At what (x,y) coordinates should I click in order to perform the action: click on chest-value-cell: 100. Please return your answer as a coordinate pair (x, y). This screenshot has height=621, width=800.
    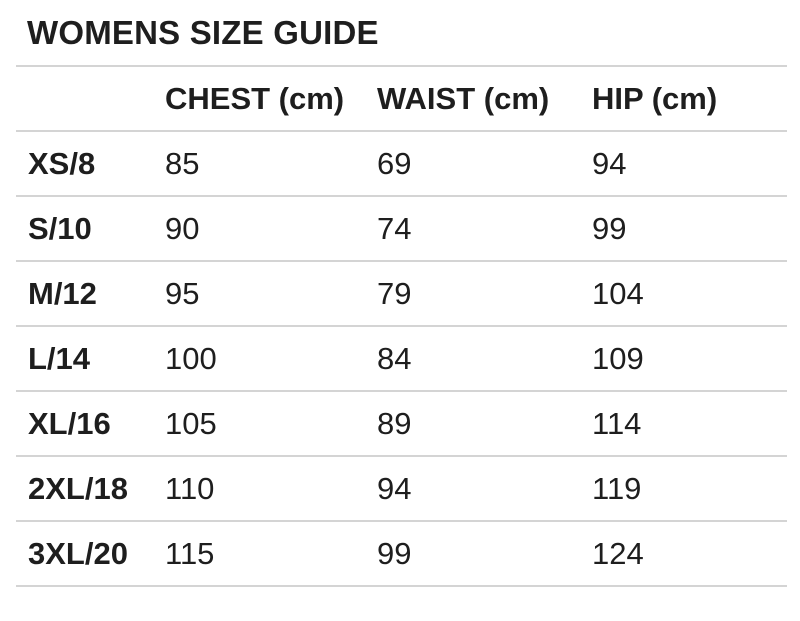
    Looking at the image, I should click on (271, 359).